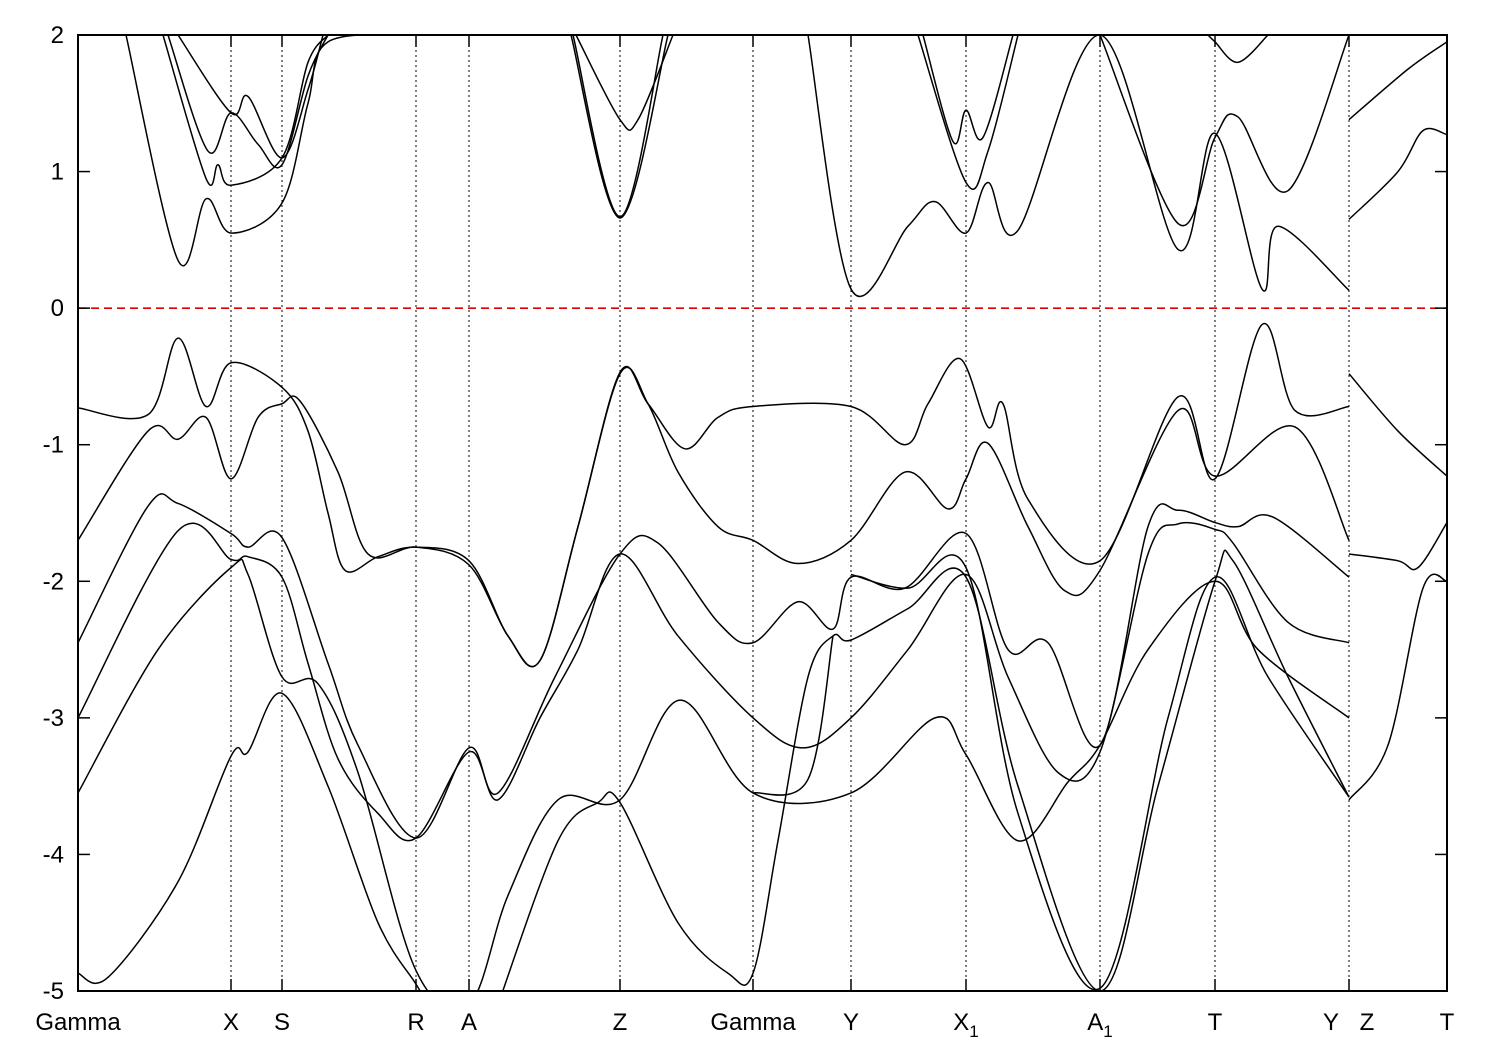  Describe the element at coordinates (57, 172) in the screenshot. I see `y-tick-label: 1` at that location.